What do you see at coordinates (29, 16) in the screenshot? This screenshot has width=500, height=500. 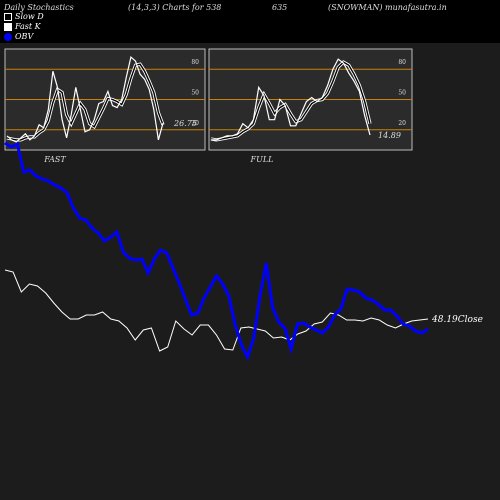 I see `legend-label-slow-d: Slow D` at bounding box center [29, 16].